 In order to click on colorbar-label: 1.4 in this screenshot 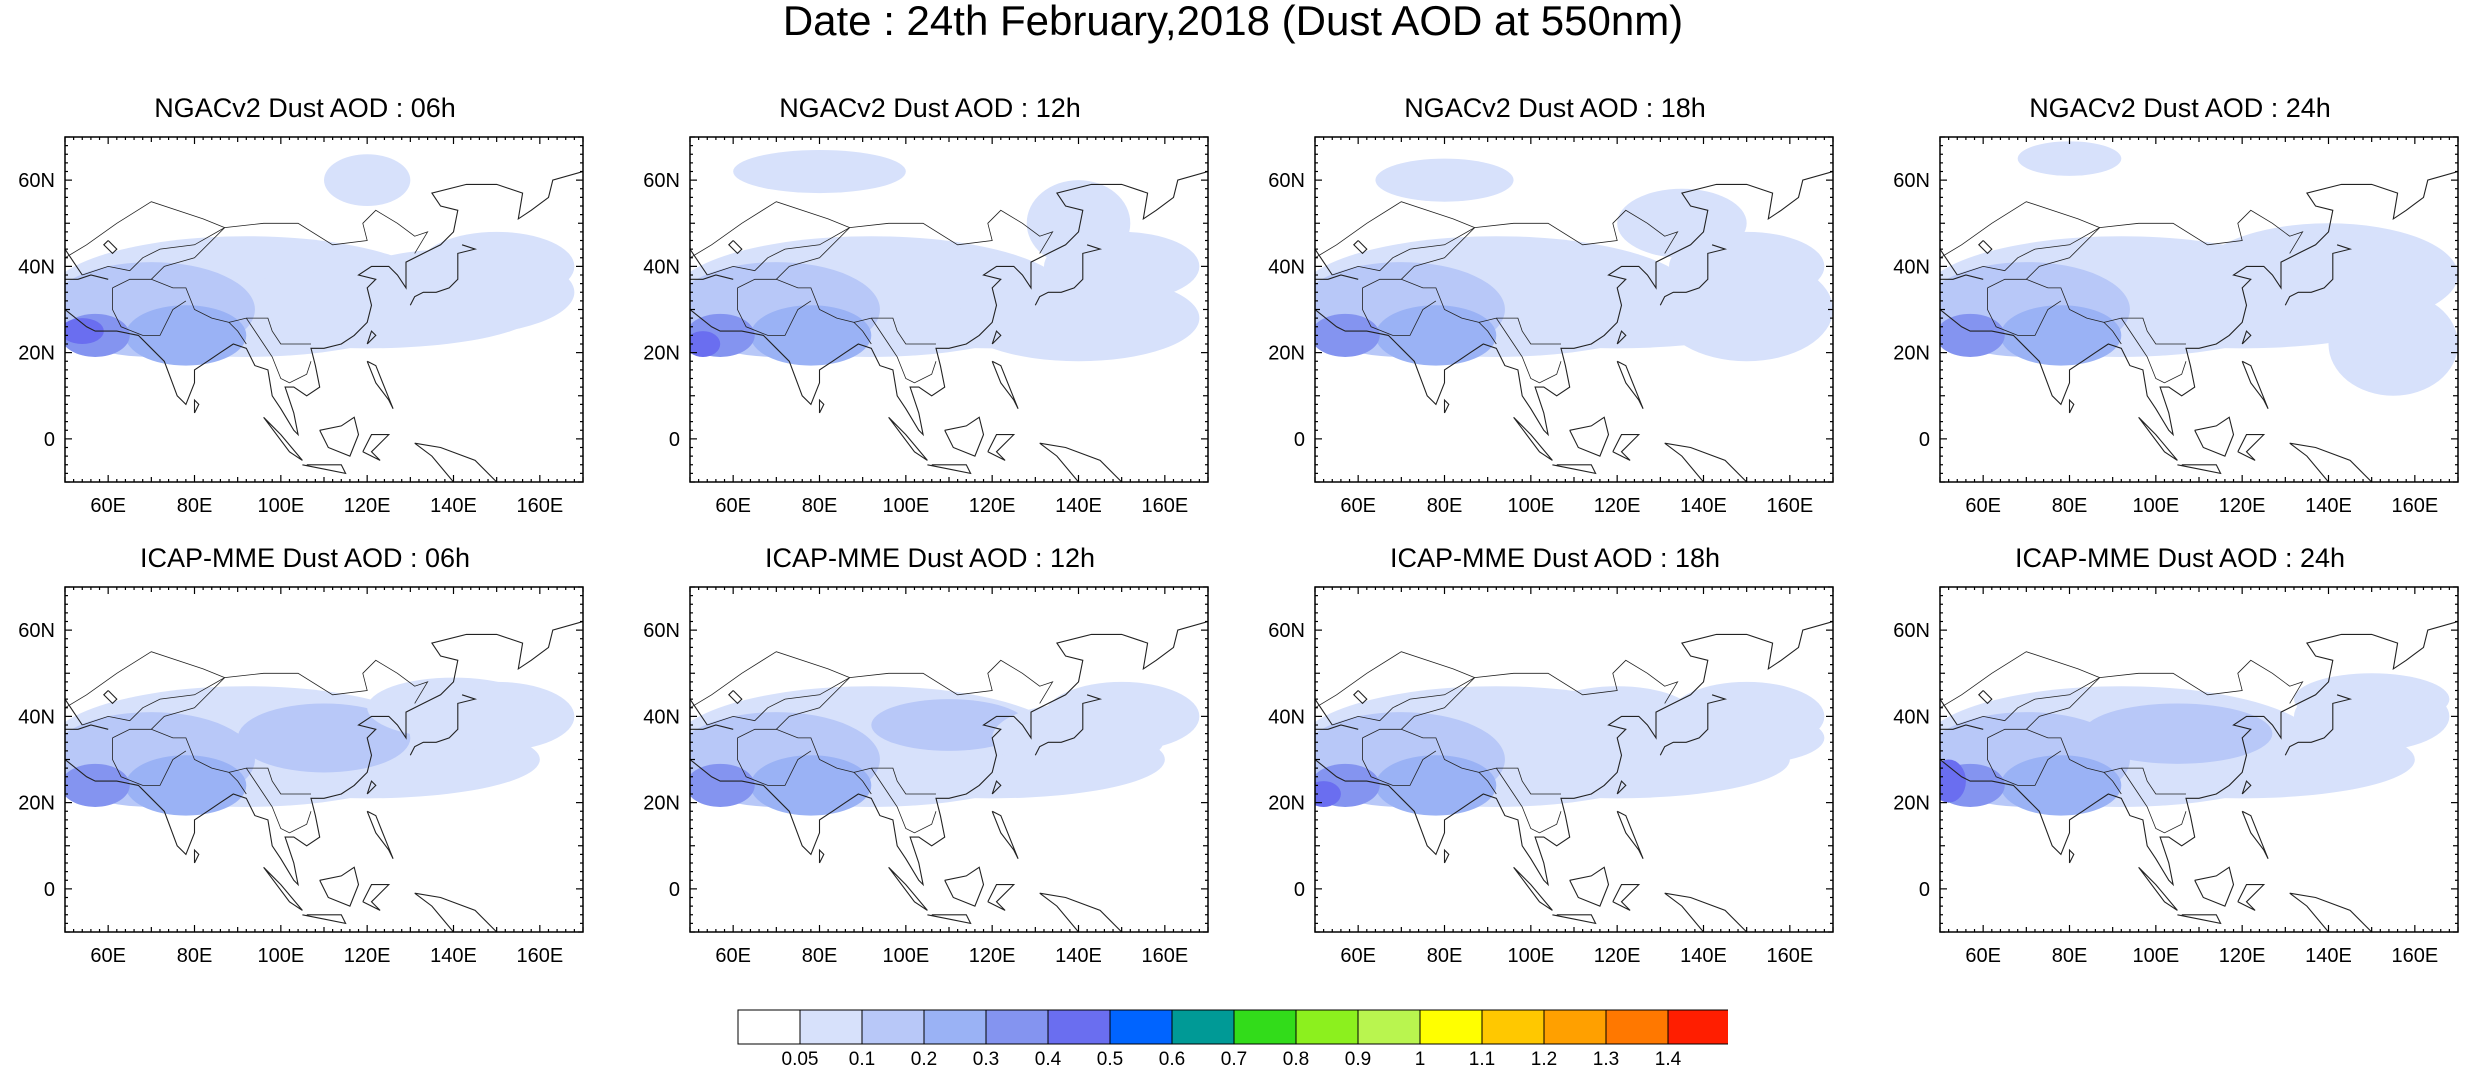, I will do `click(1668, 1058)`.